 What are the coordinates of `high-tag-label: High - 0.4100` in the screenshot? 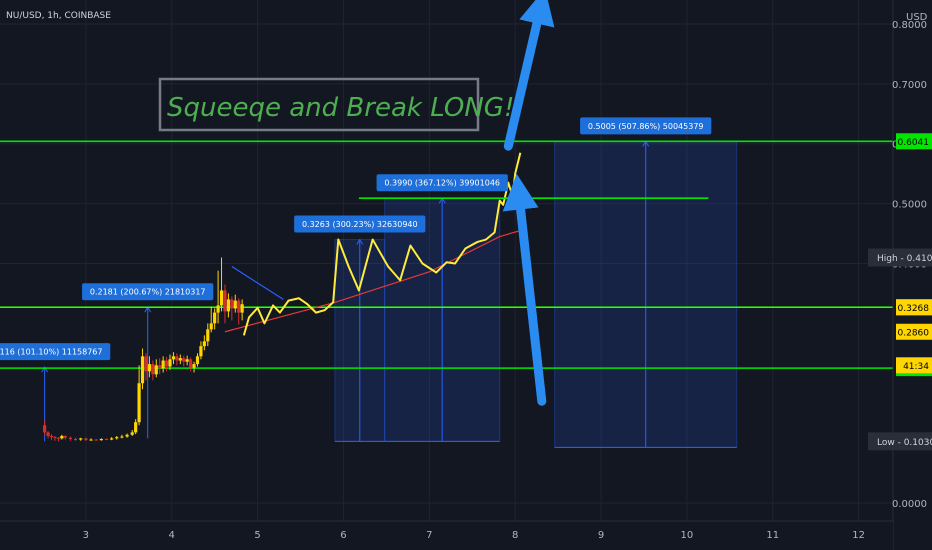 It's located at (904, 259).